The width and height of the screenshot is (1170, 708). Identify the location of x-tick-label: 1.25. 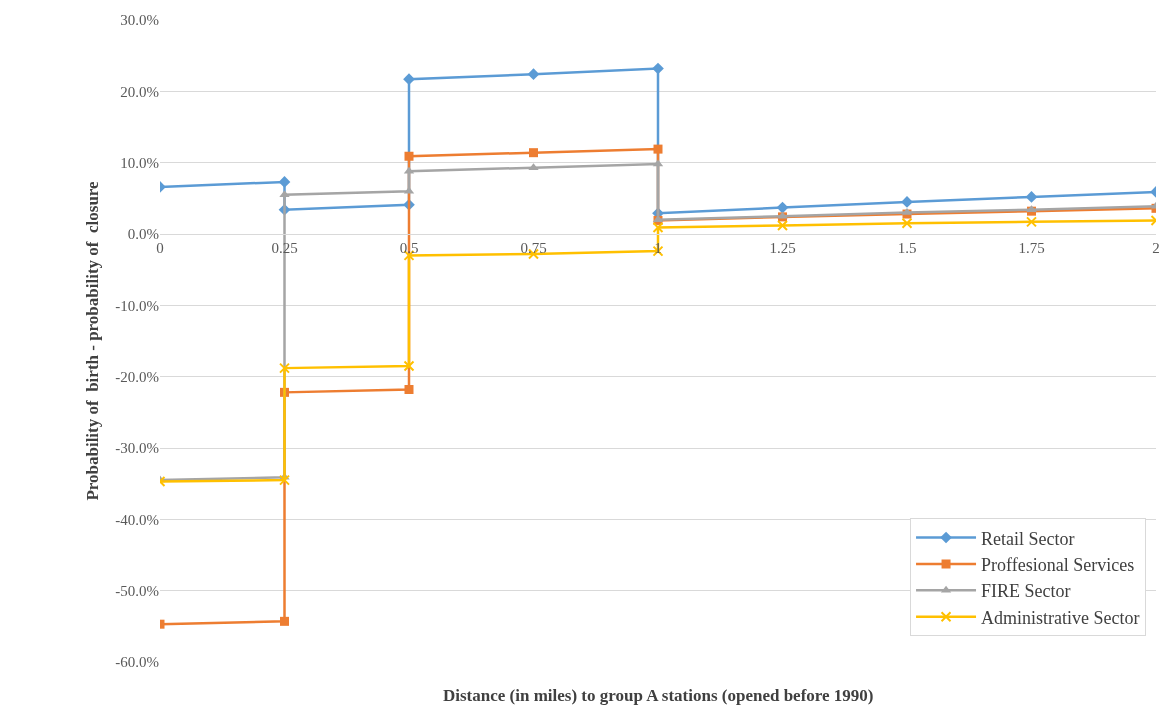
(782, 248).